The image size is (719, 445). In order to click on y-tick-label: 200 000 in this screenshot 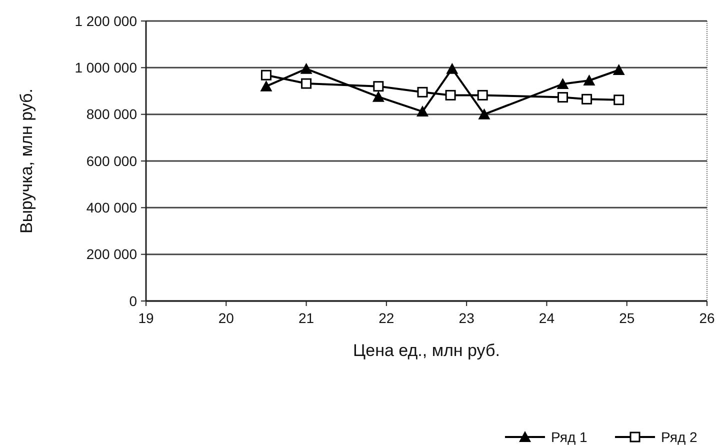, I will do `click(112, 254)`.